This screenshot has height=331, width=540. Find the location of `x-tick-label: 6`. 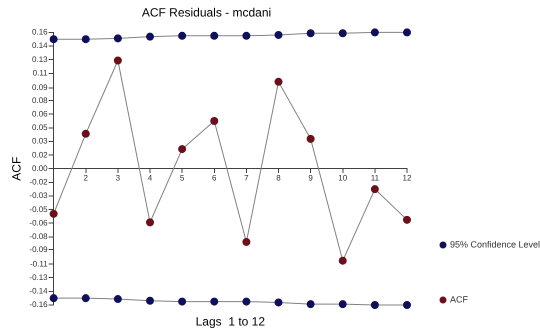

x-tick-label: 6 is located at coordinates (215, 178).